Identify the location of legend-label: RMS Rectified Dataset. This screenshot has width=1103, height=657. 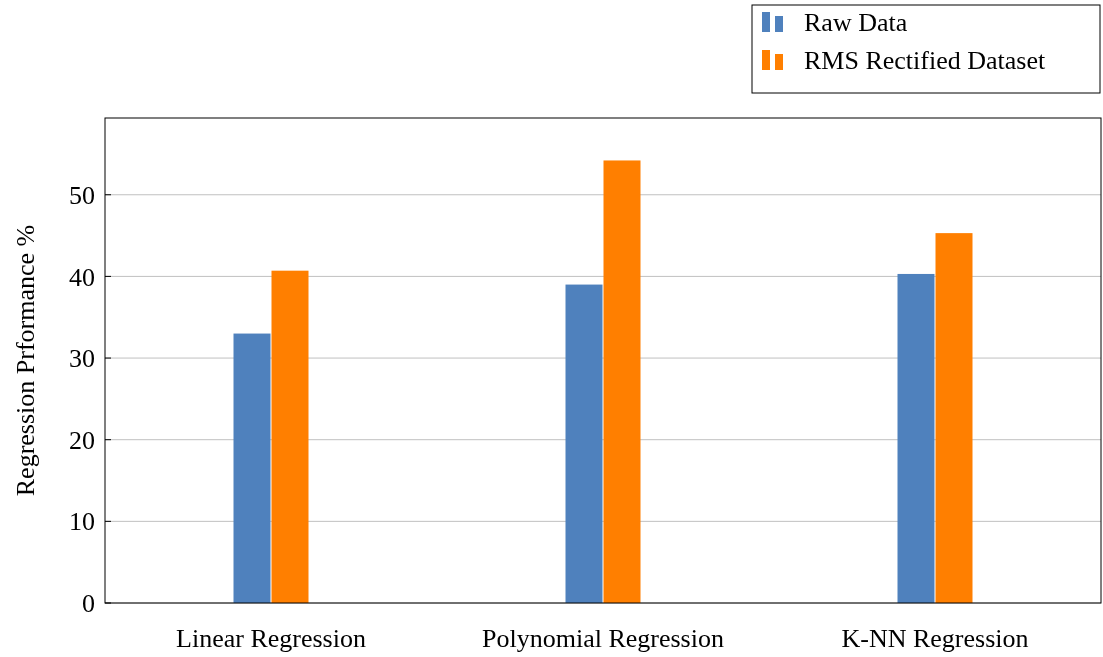
(925, 61).